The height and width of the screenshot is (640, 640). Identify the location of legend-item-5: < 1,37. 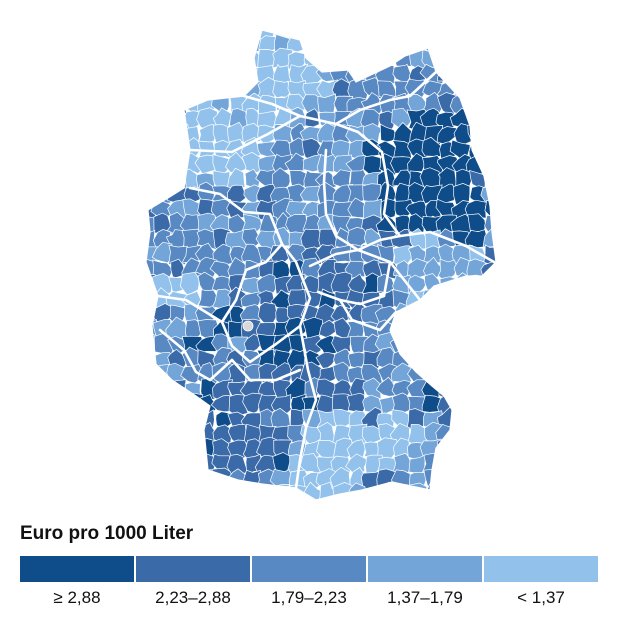
(541, 584).